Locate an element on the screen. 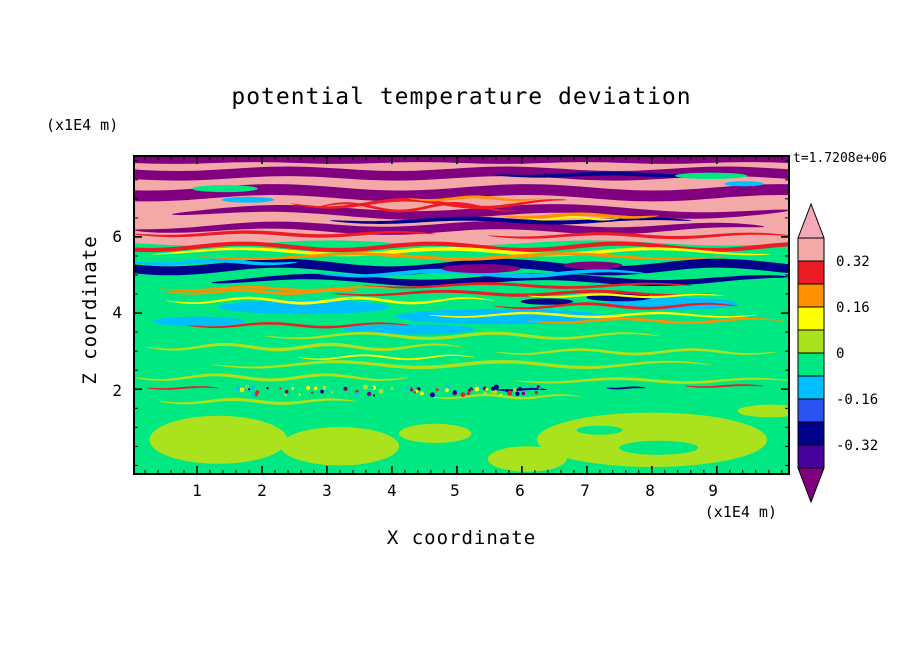 The height and width of the screenshot is (654, 904). colorbar-label: 0.16 is located at coordinates (853, 308).